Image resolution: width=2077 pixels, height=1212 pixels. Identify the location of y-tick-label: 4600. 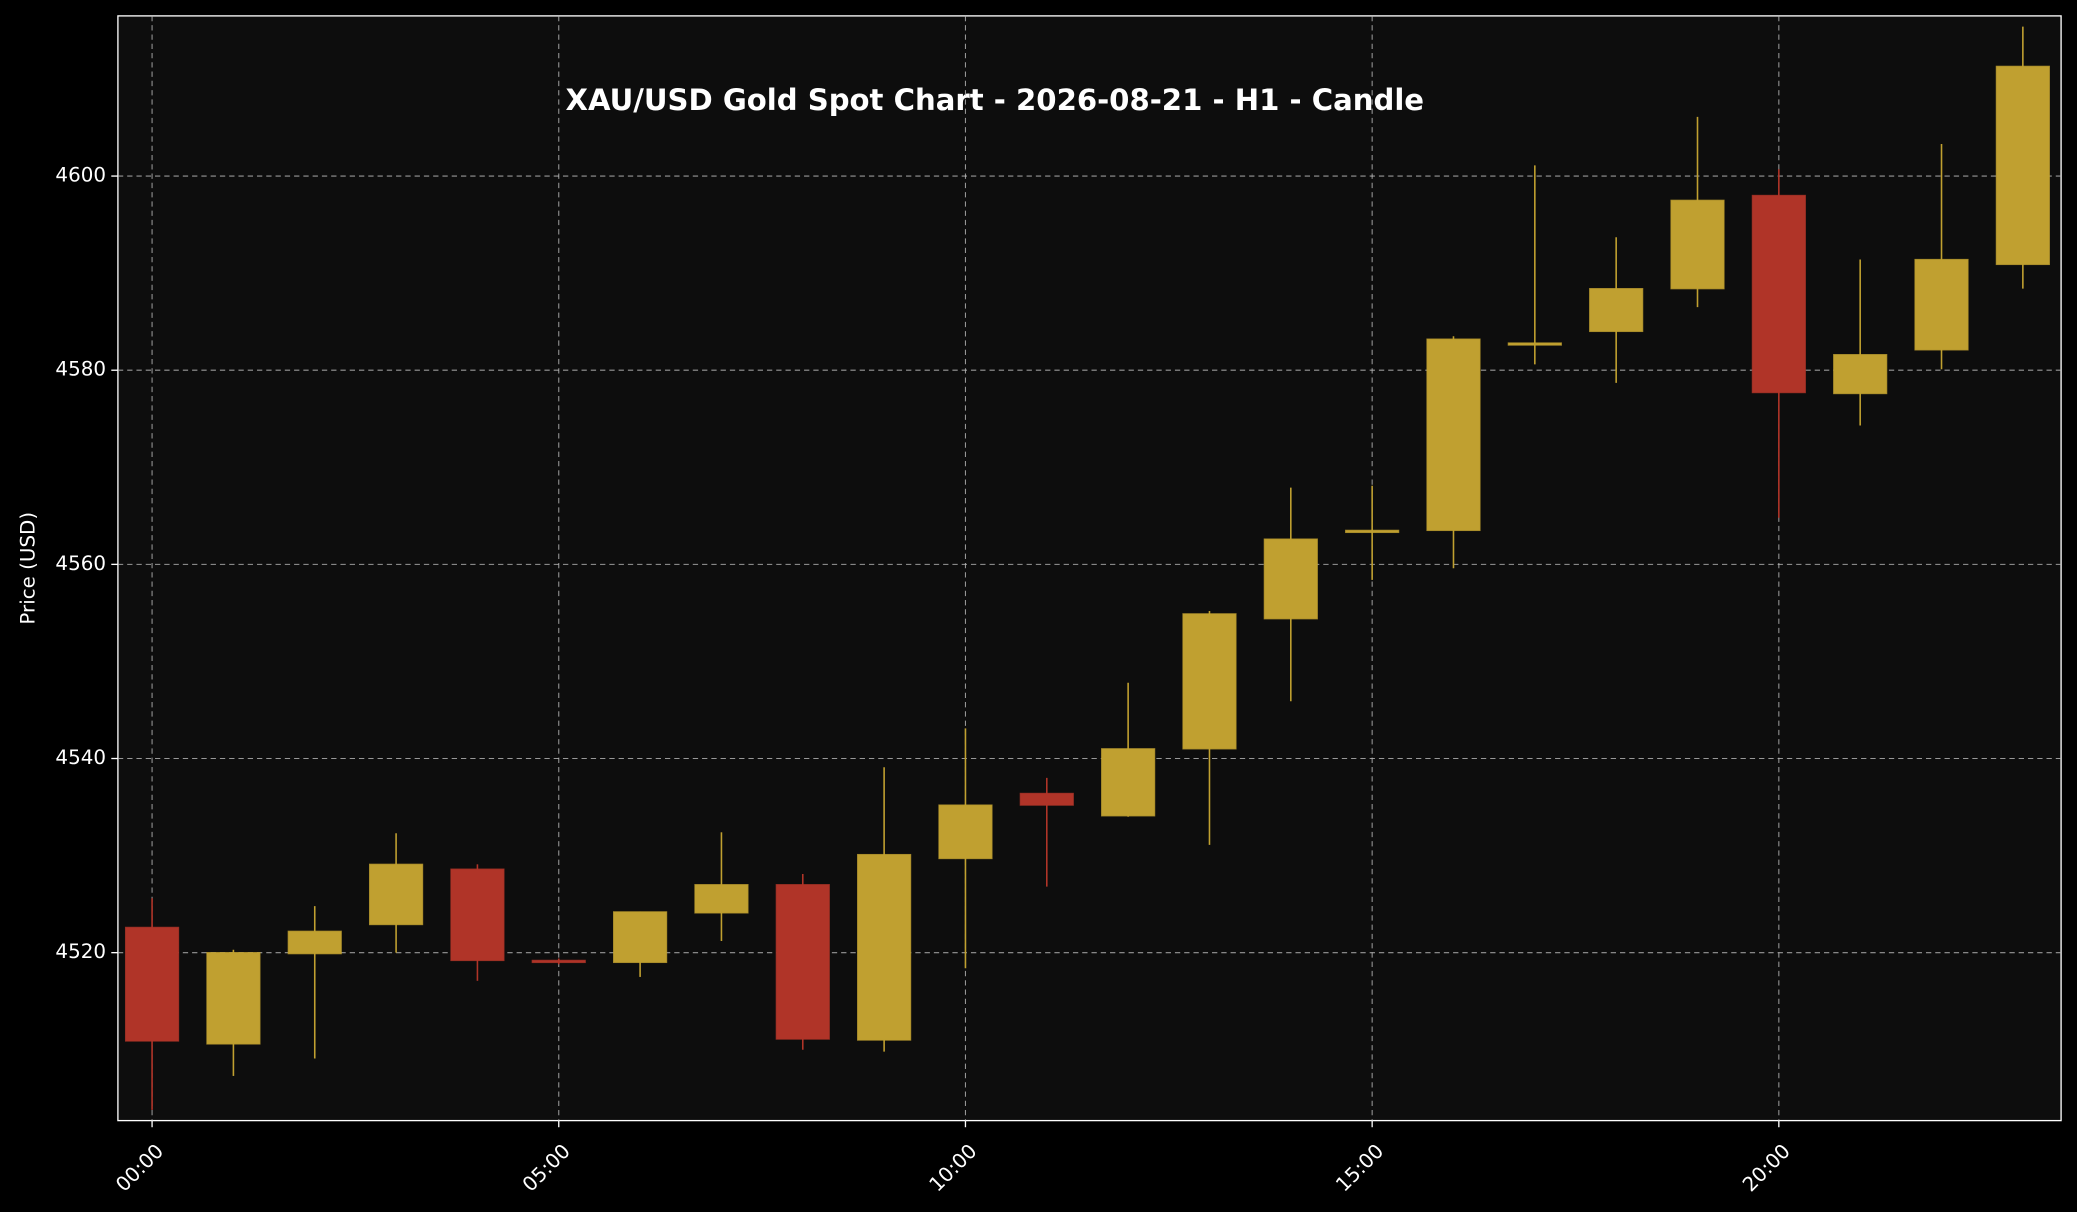
(80, 175).